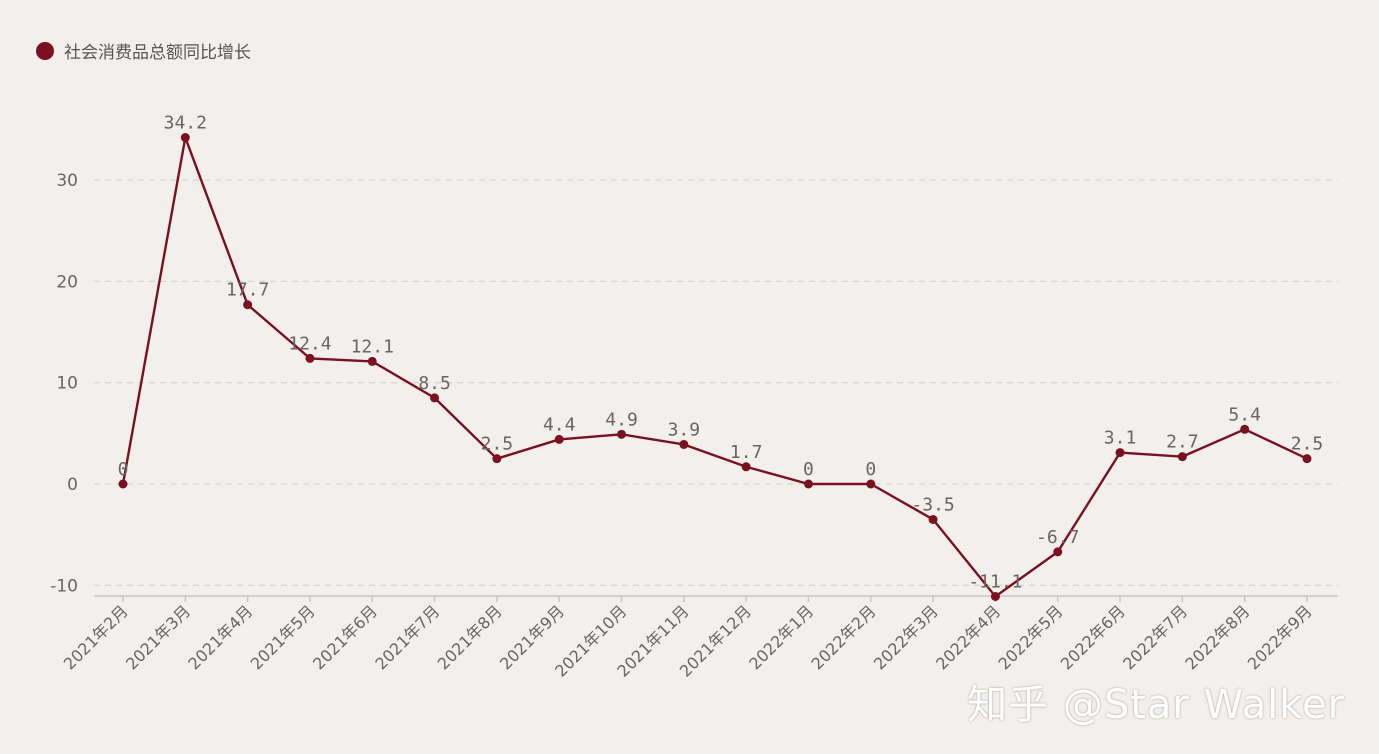  I want to click on y-axis-ticks: -10 0 10 20 30, so click(64, 383).